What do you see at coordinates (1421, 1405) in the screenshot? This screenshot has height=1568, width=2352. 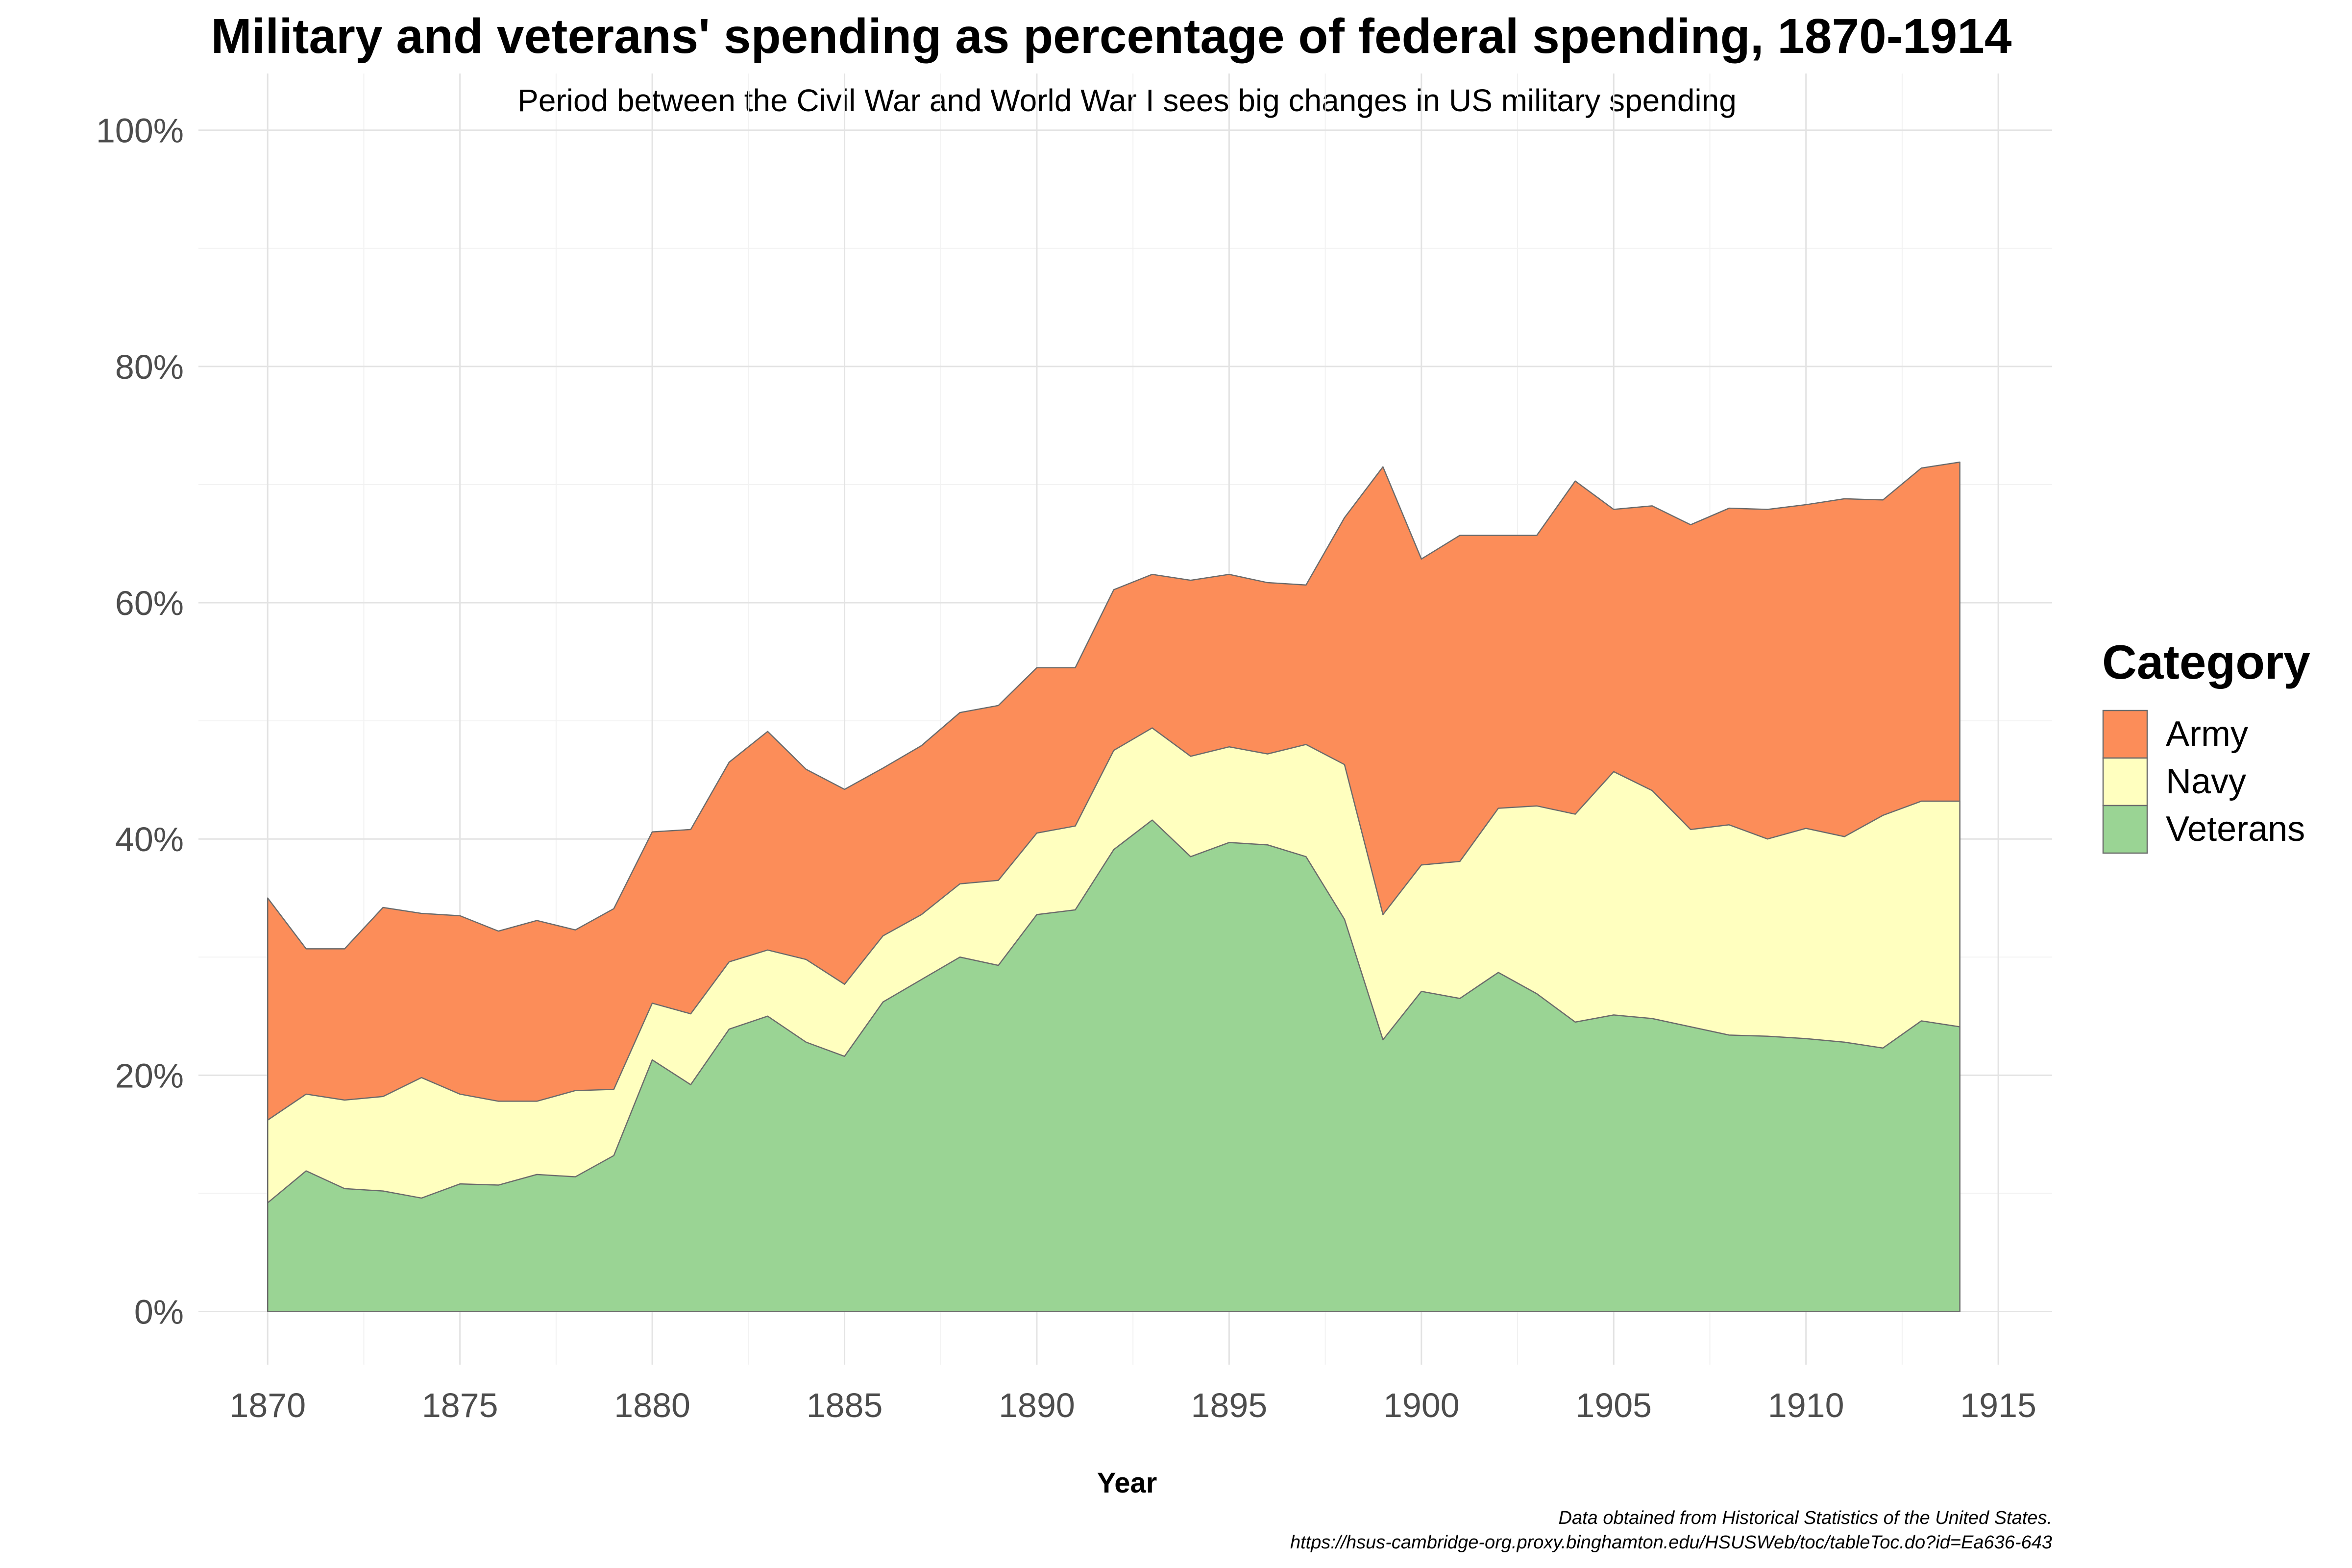 I see `x-tick-label: 1900` at bounding box center [1421, 1405].